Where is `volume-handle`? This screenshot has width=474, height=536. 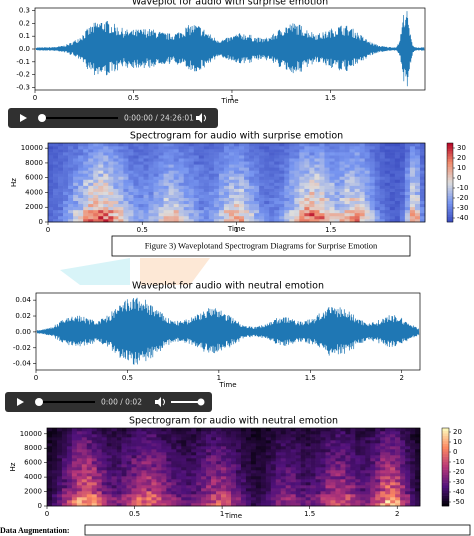 volume-handle is located at coordinates (201, 402).